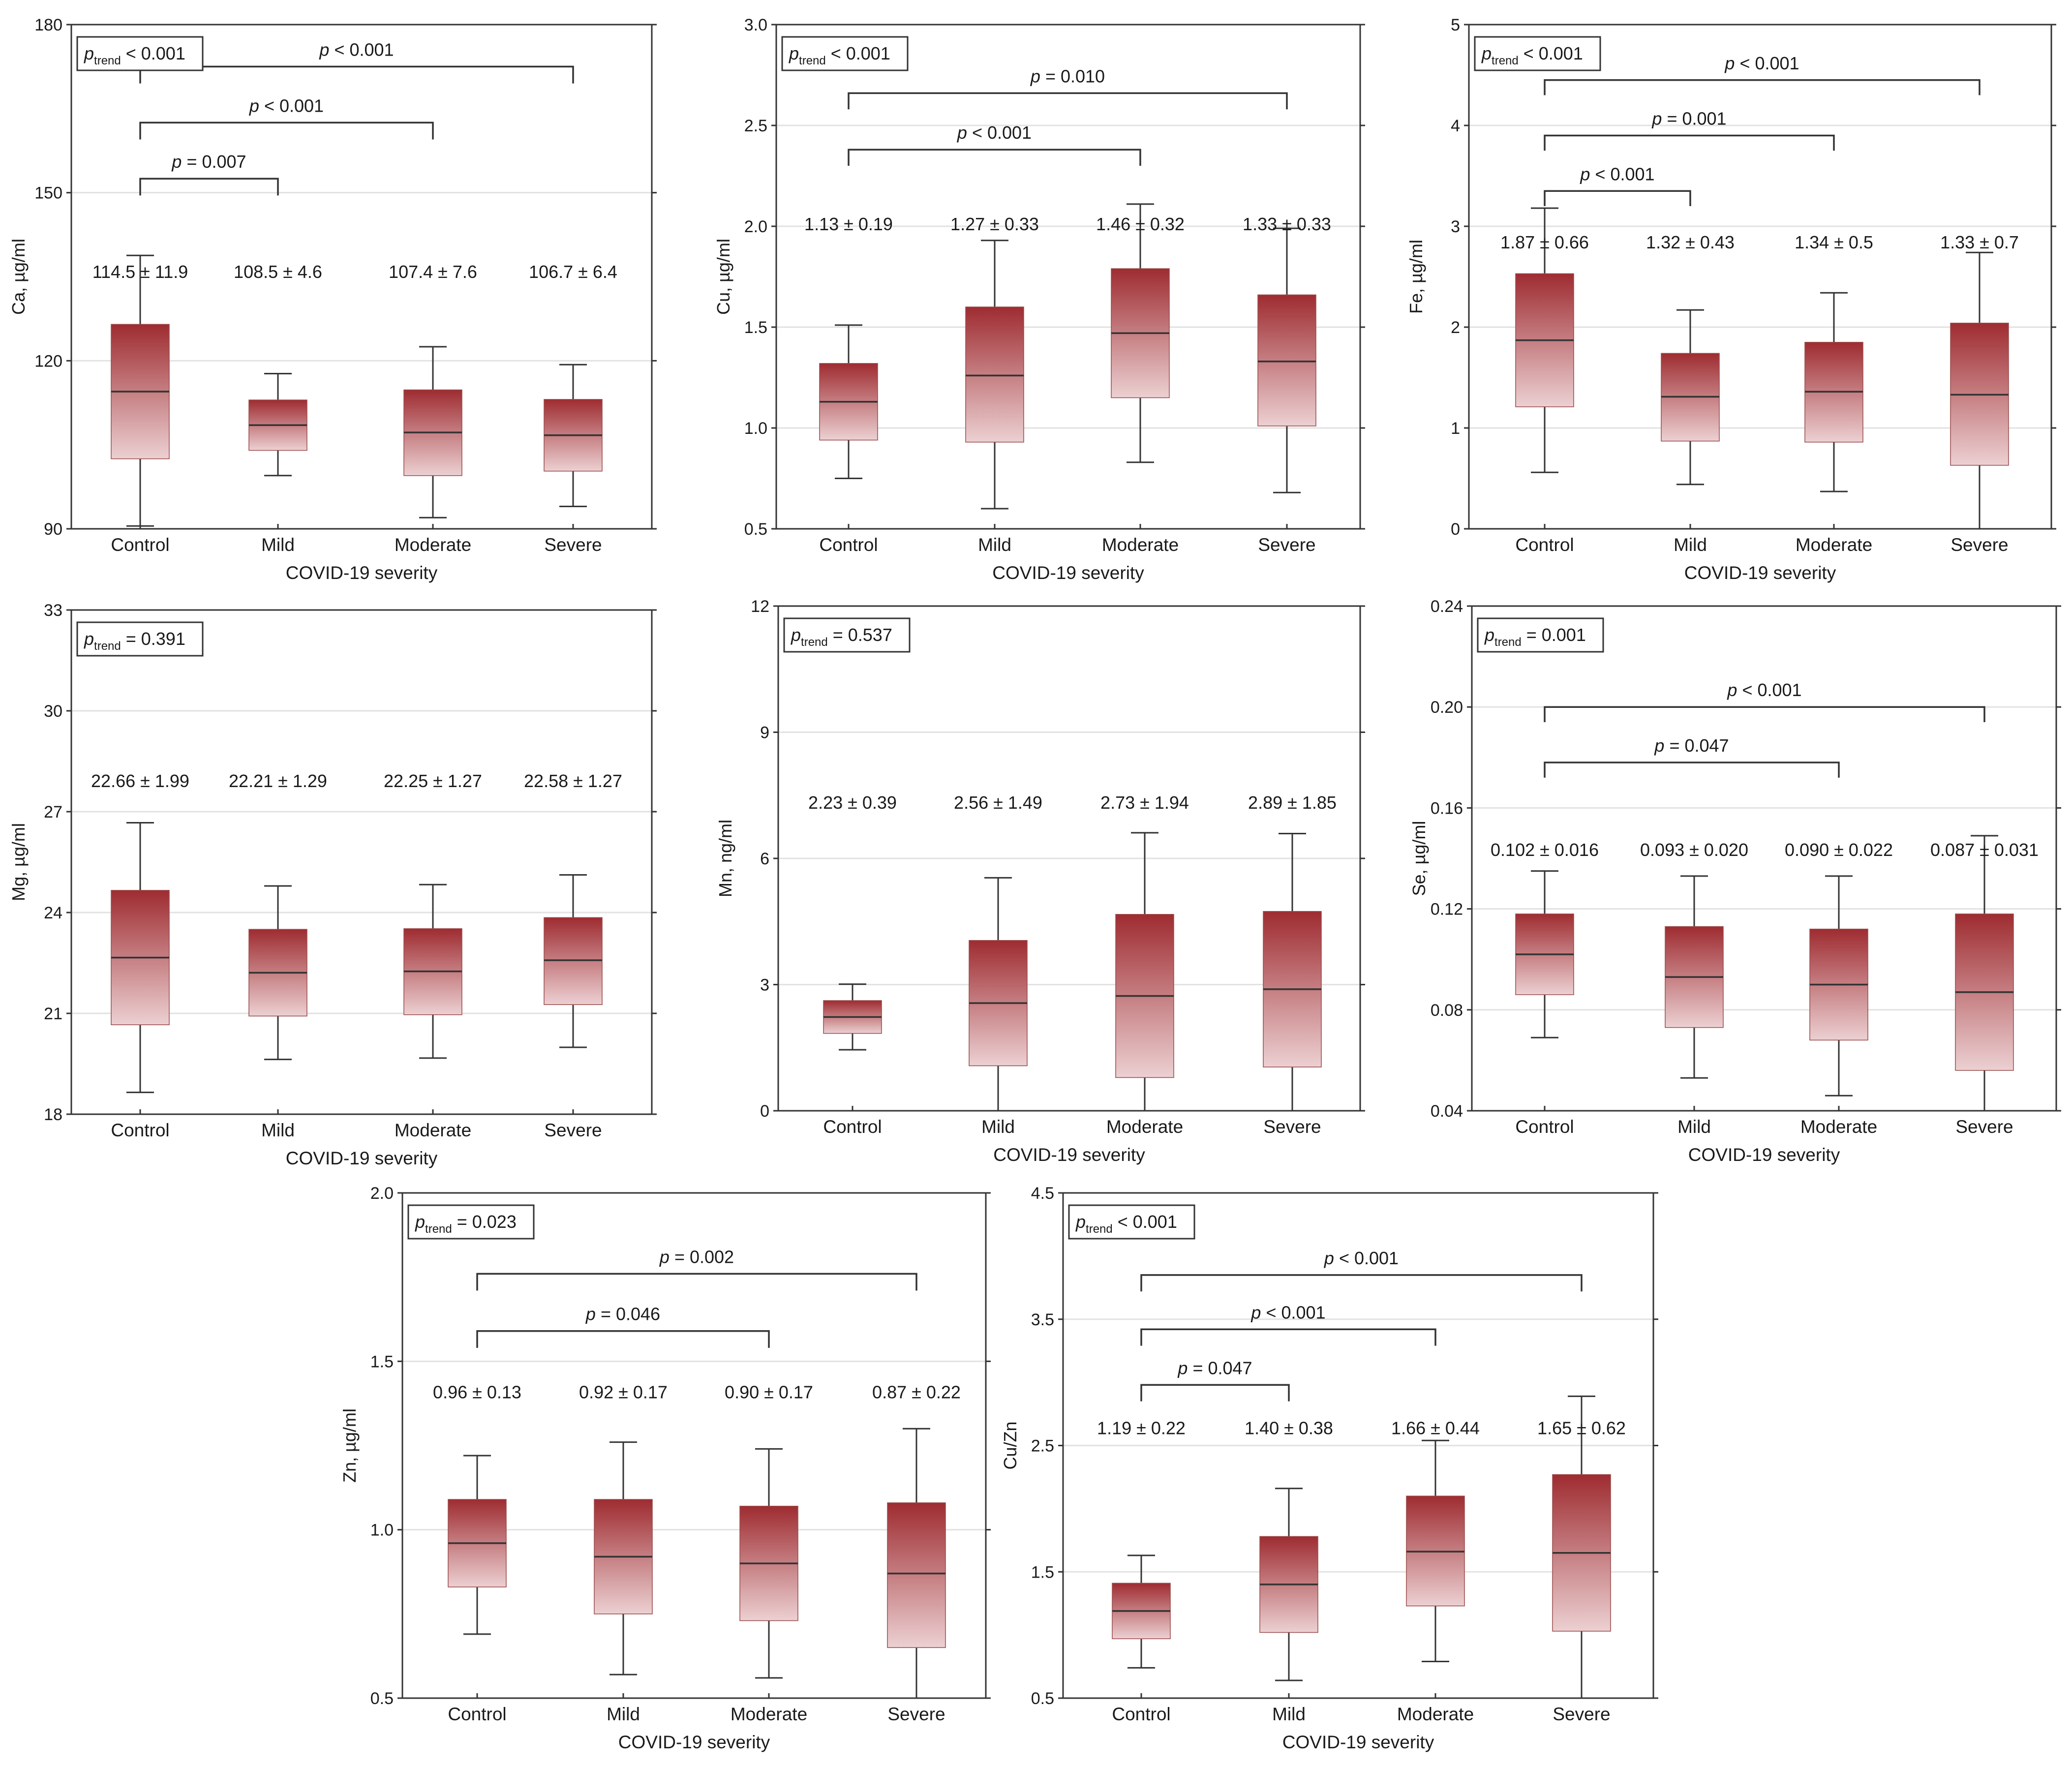 This screenshot has width=2072, height=1767. I want to click on y-axis-label: Mn, ng/ml, so click(725, 858).